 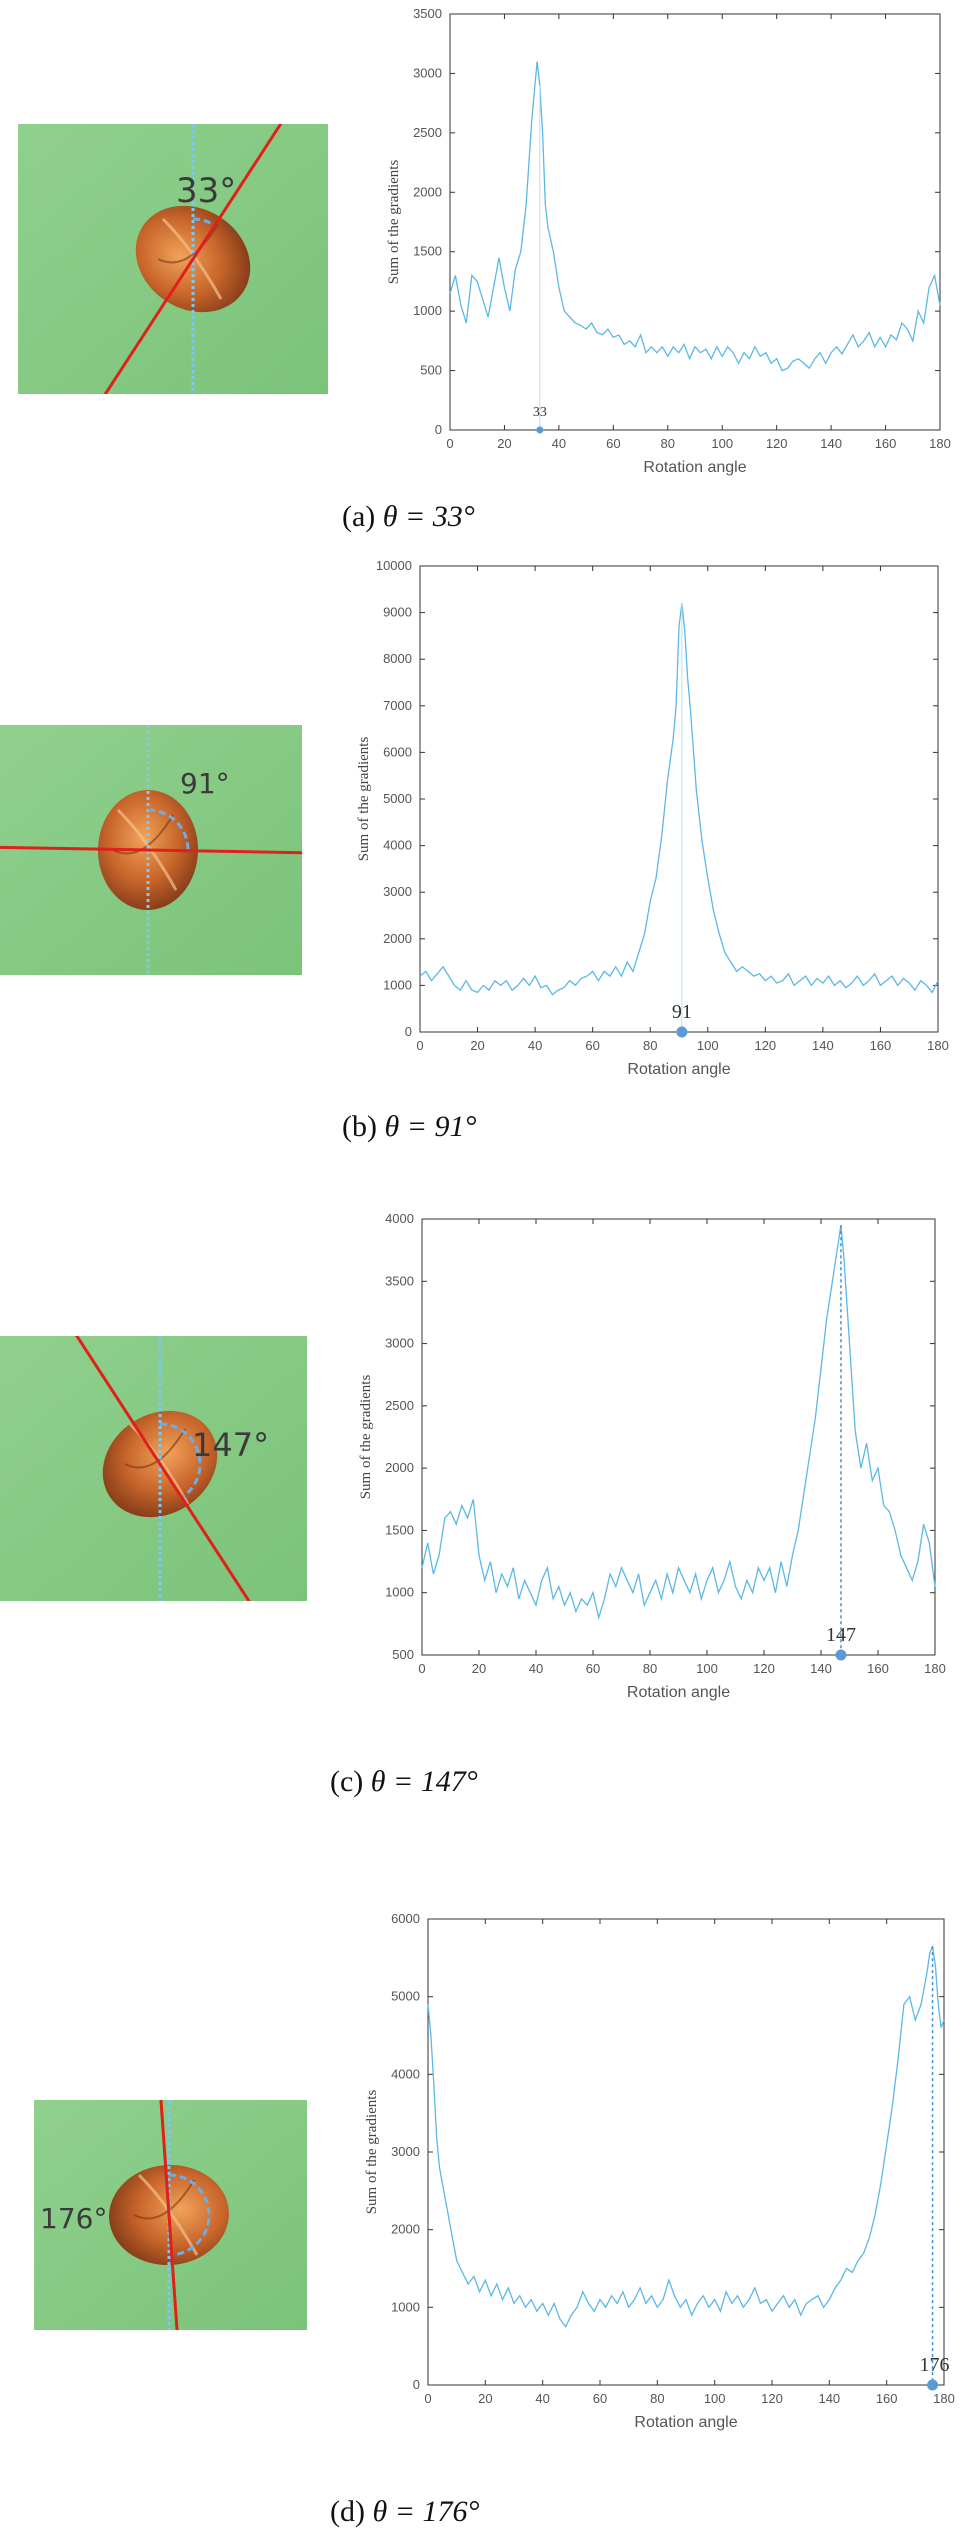 I want to click on seed-photo: 91°, so click(x=151, y=850).